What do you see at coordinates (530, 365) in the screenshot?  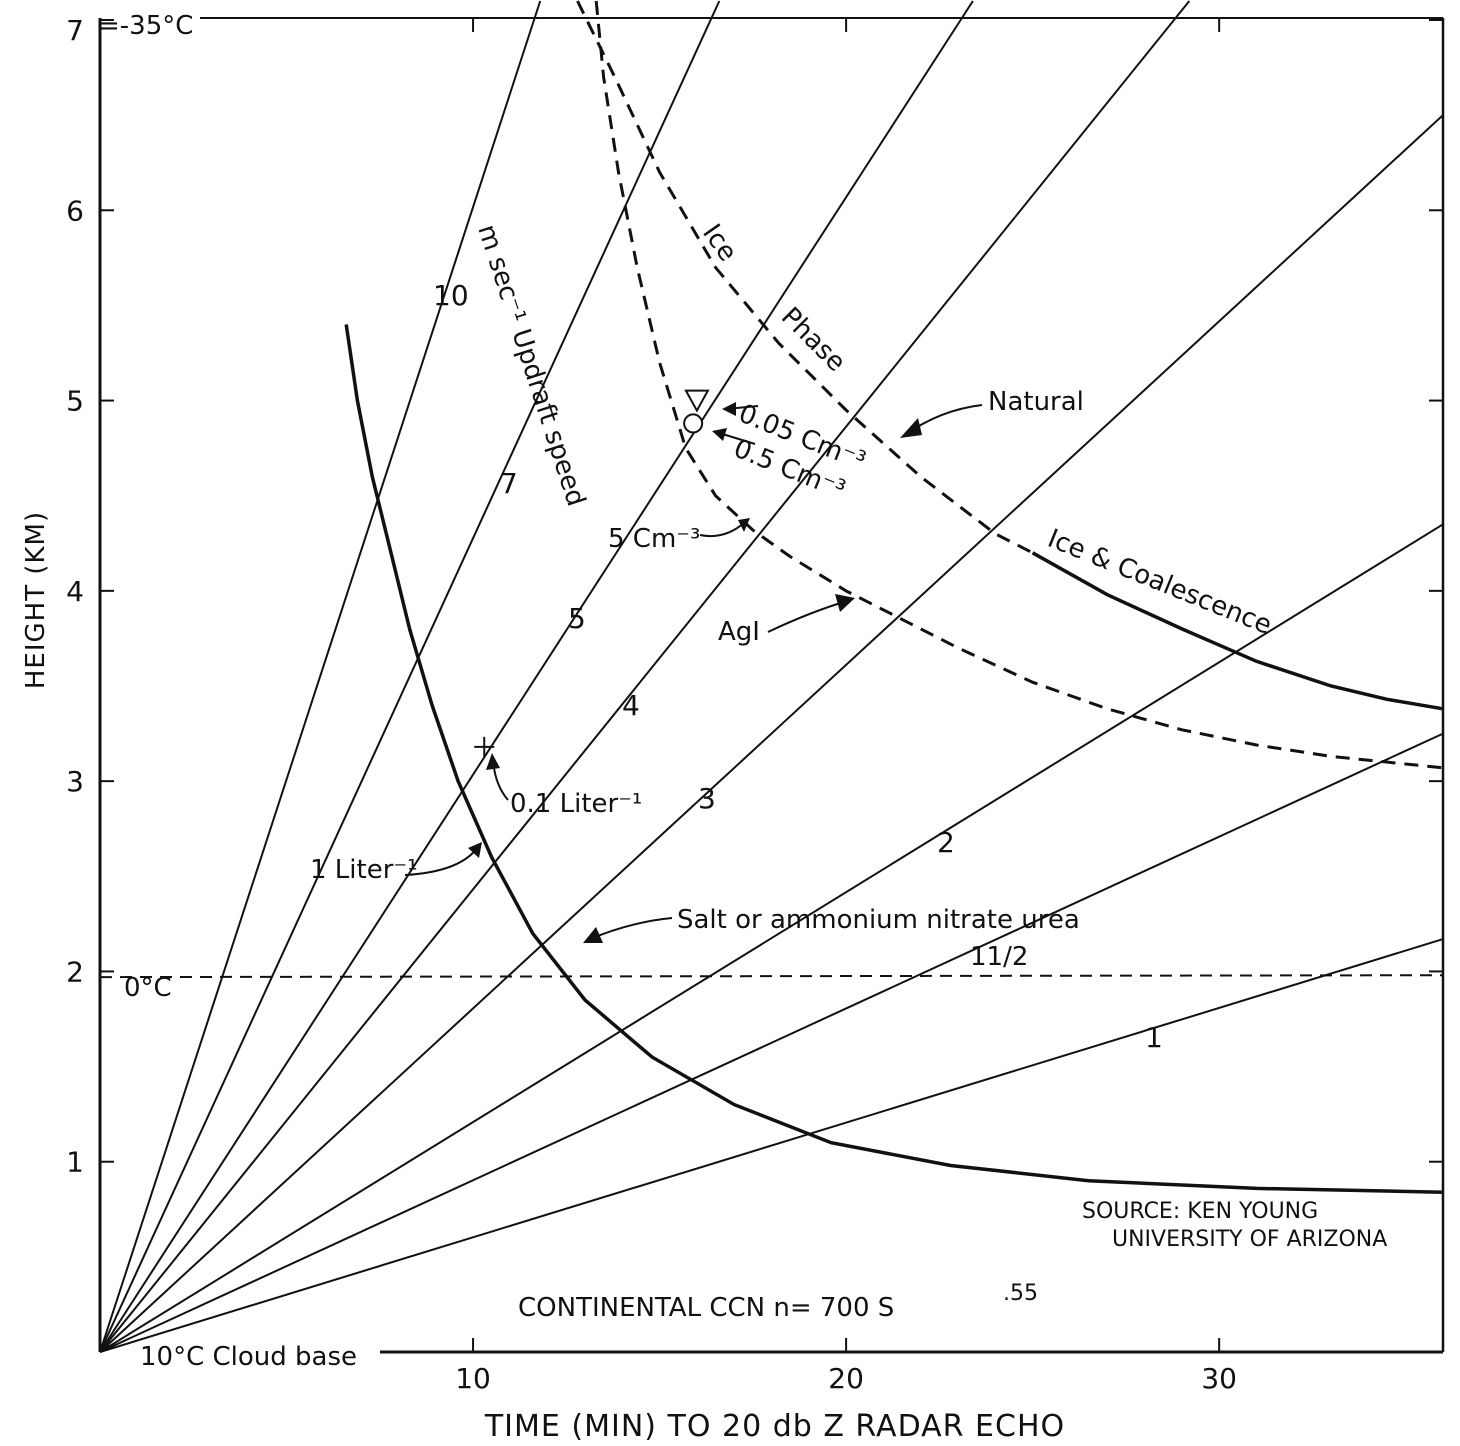 I see `updraft-title: m sec⁻¹ Updraft speed` at bounding box center [530, 365].